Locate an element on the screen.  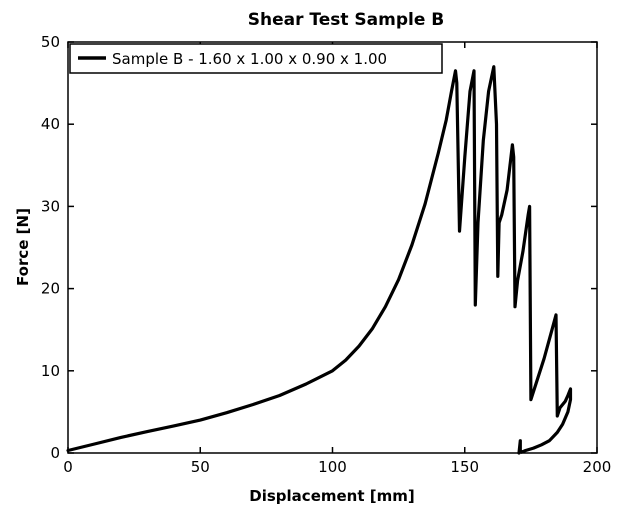
legend-entry-label: Sample B - 1.60 x 1.00 x 0.90 x 1.00 is located at coordinates (249, 59).